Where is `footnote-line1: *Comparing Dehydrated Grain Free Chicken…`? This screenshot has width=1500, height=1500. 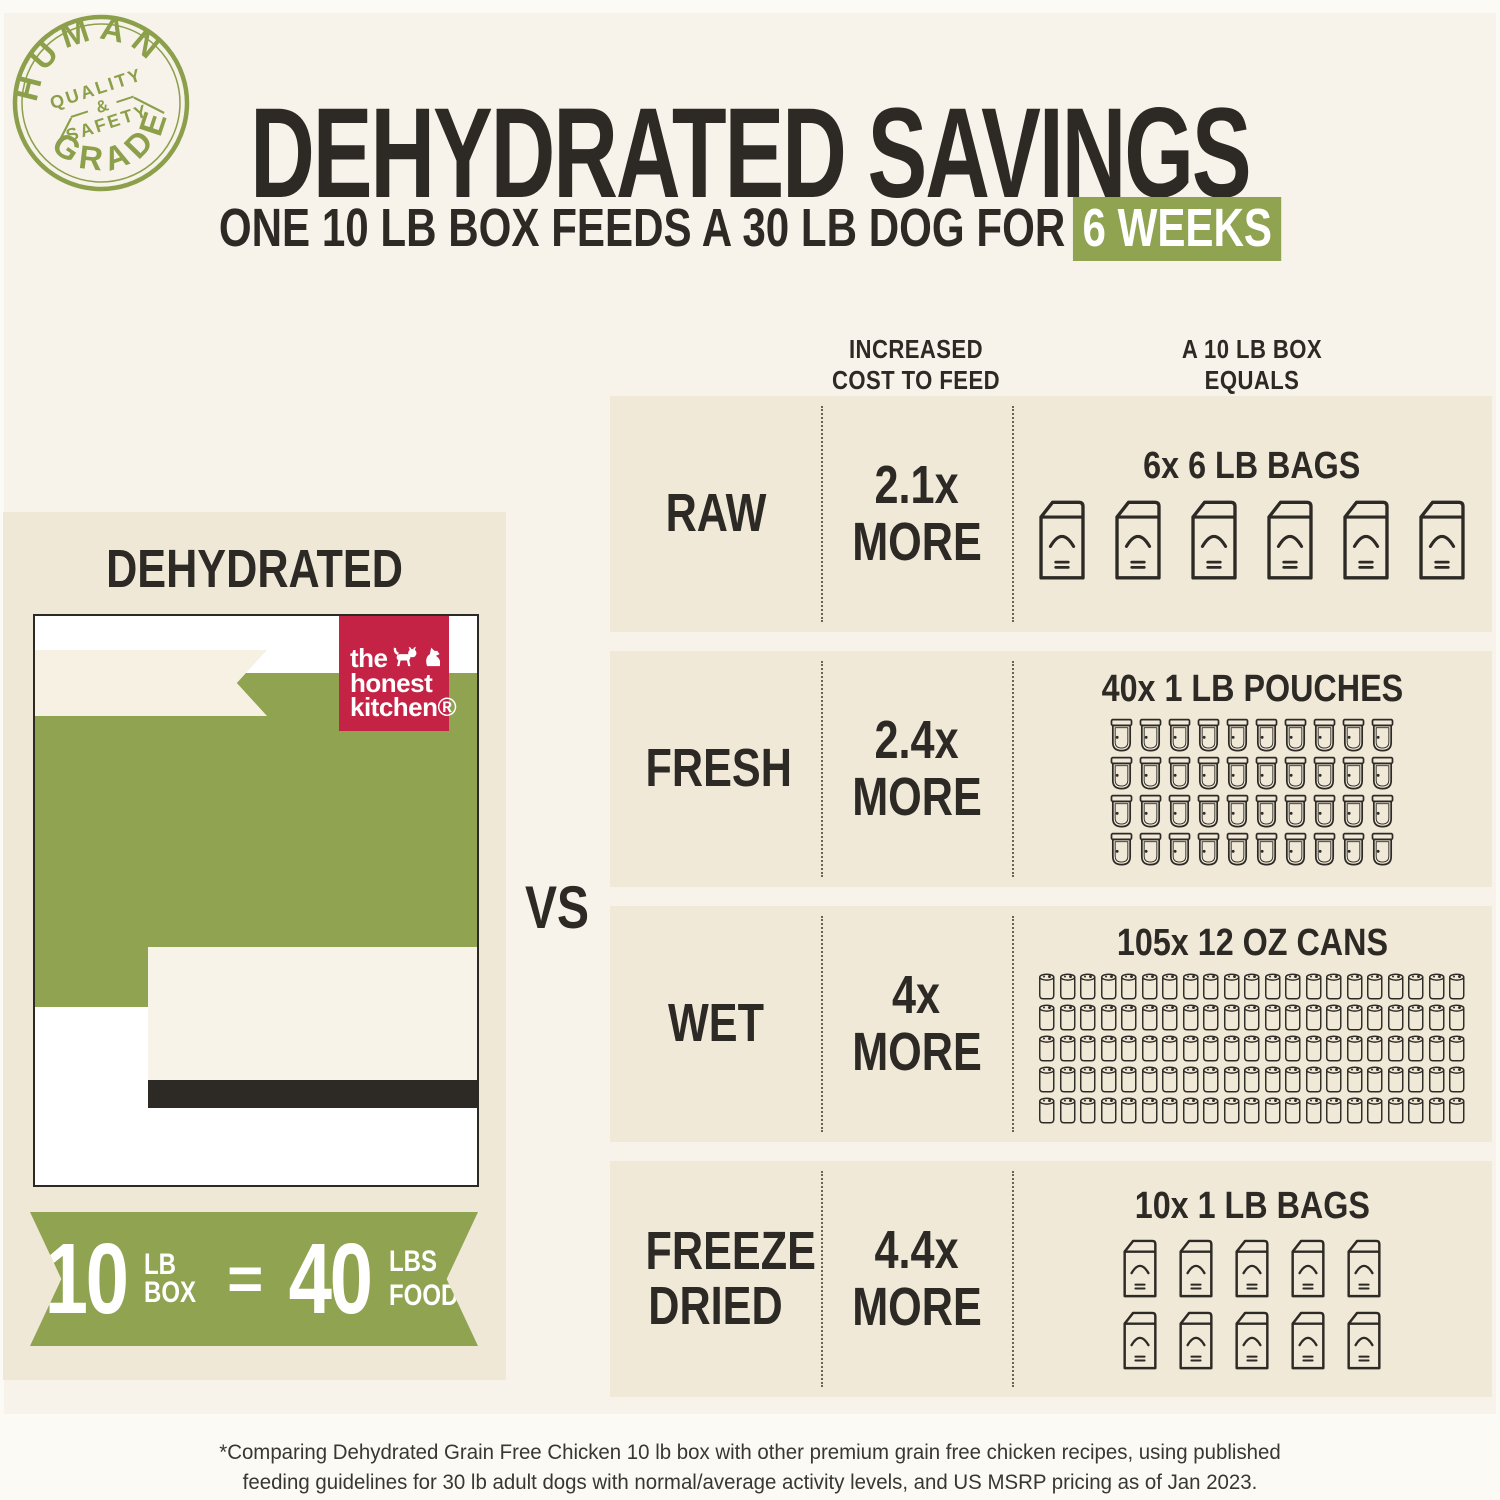
footnote-line1: *Comparing Dehydrated Grain Free Chicken… is located at coordinates (750, 1452).